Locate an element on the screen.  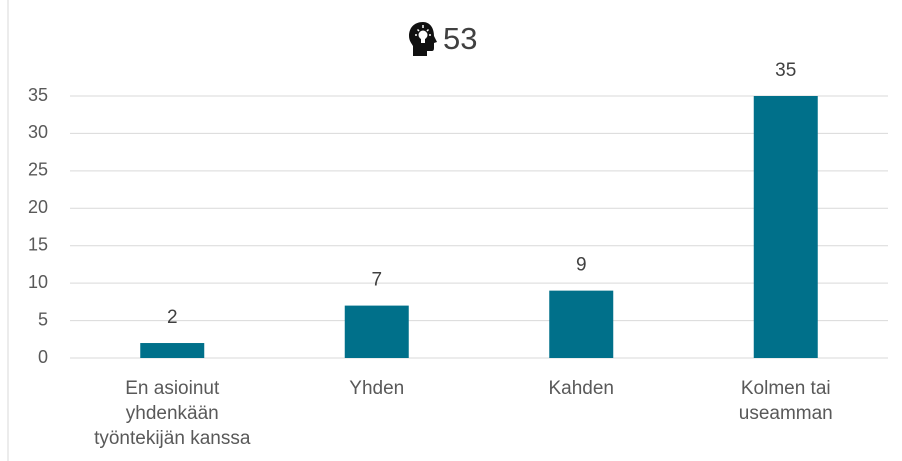
x-tick-label: Yhden is located at coordinates (377, 388).